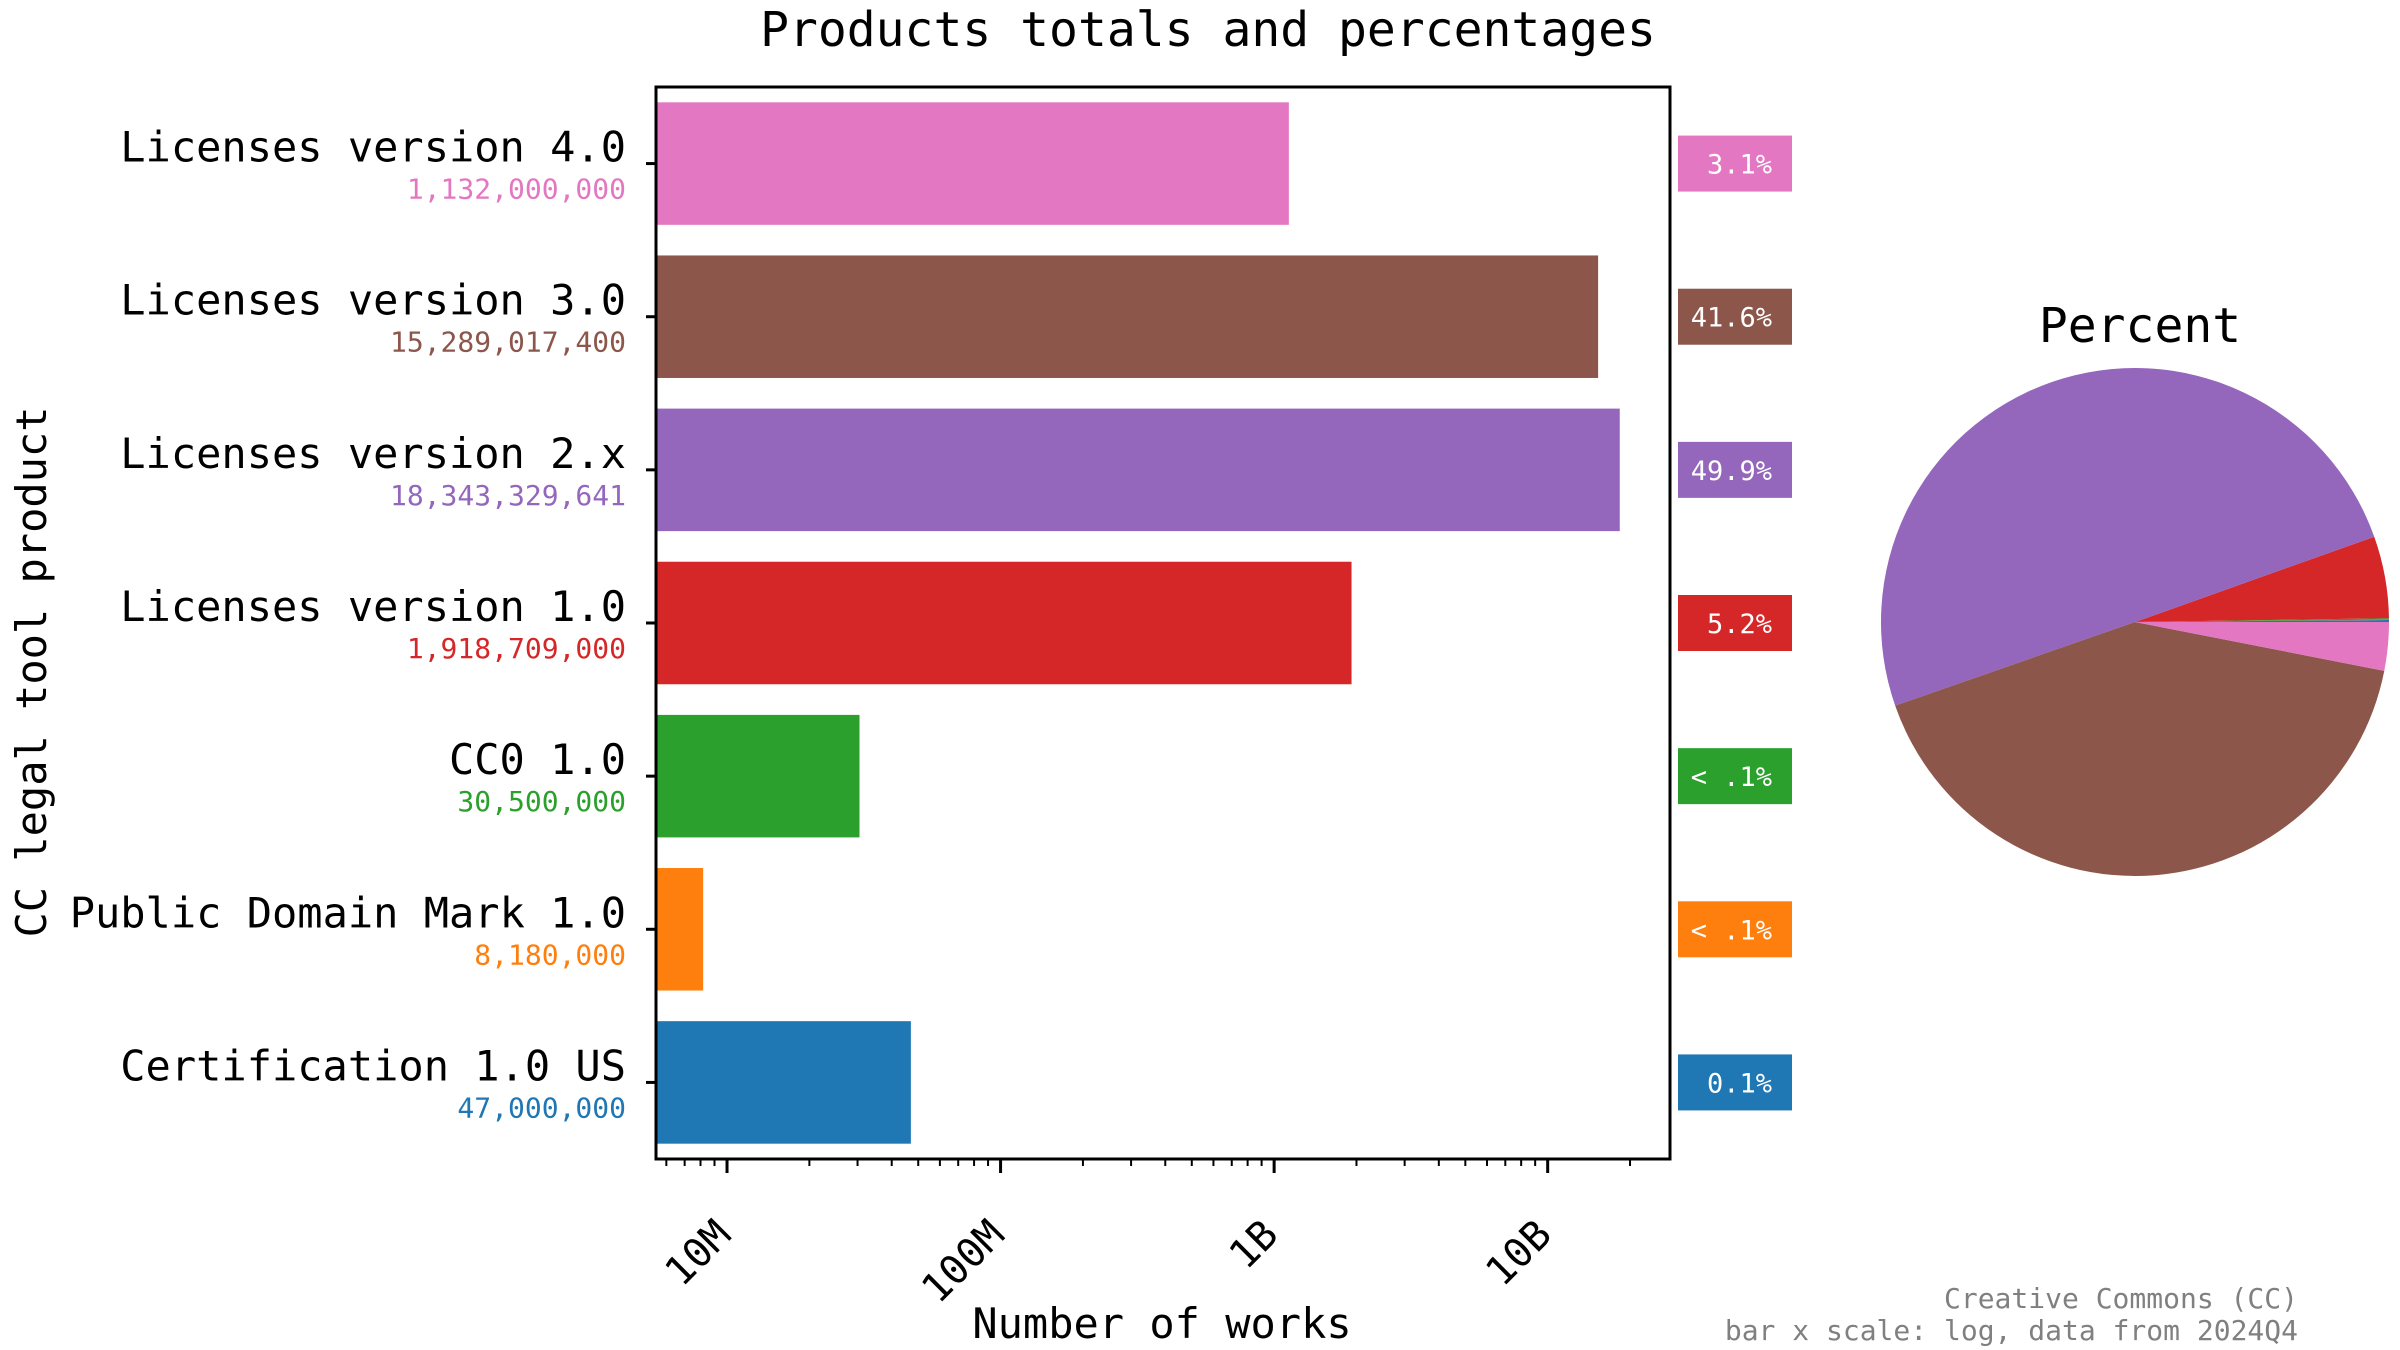 The image size is (2400, 1350). Describe the element at coordinates (2121, 1298) in the screenshot. I see `footer-credit: Creative Commons (CC)` at that location.